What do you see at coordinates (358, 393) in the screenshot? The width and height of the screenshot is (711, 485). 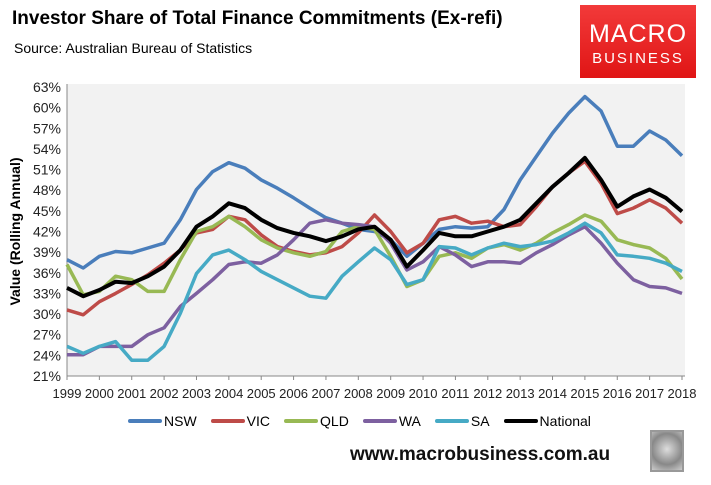 I see `x-tick-label: 2008` at bounding box center [358, 393].